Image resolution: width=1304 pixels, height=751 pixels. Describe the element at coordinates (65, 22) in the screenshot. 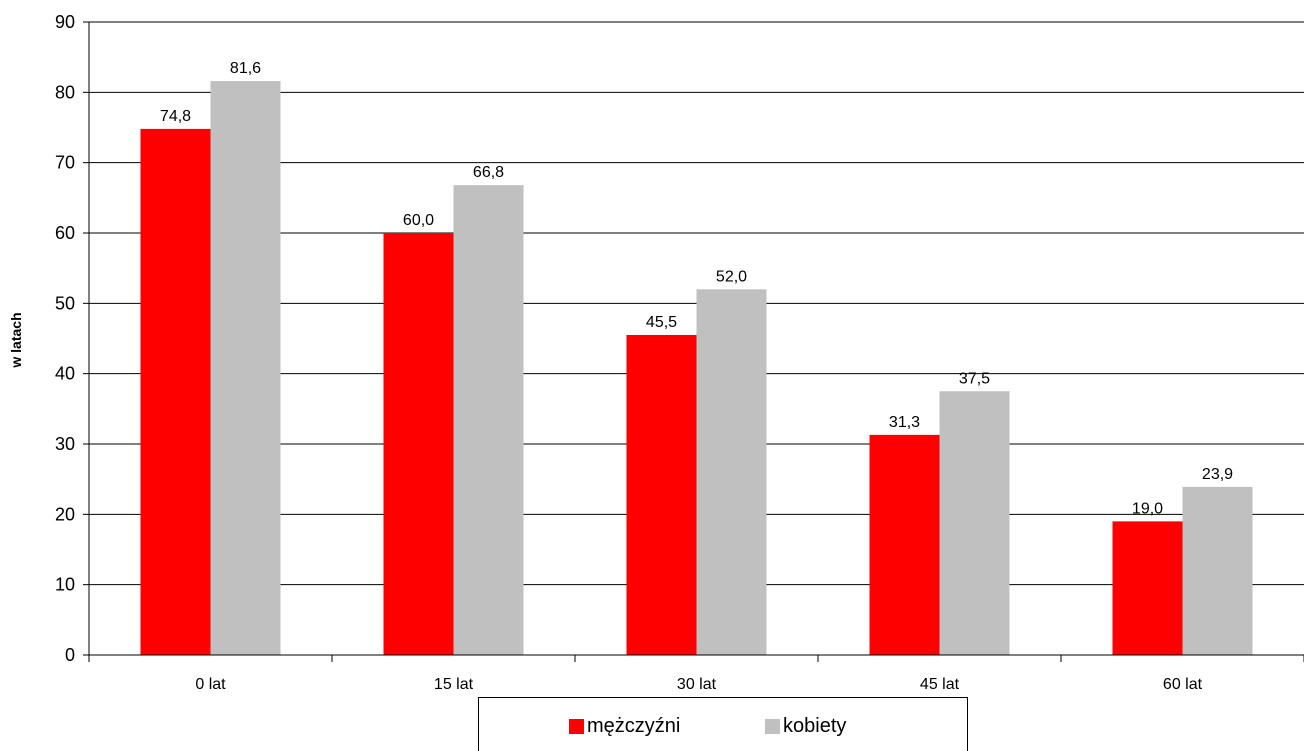

I see `y-tick-label: 90` at that location.